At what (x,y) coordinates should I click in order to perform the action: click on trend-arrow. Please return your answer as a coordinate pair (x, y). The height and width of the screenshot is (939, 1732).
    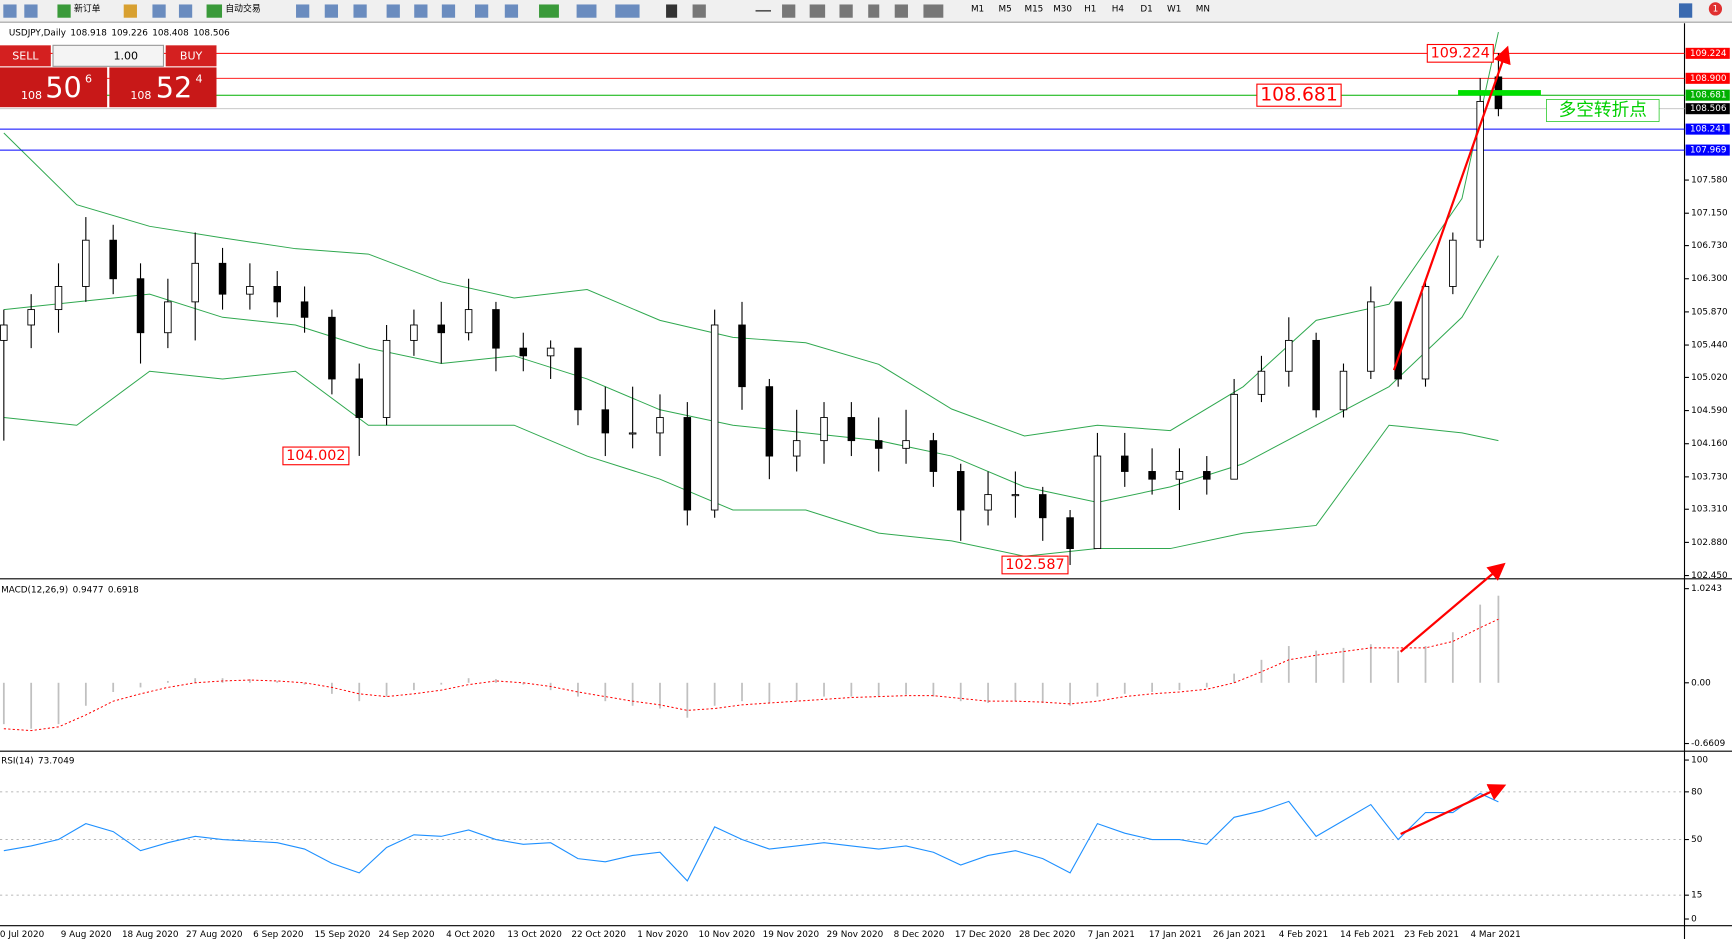
    Looking at the image, I should click on (1453, 810).